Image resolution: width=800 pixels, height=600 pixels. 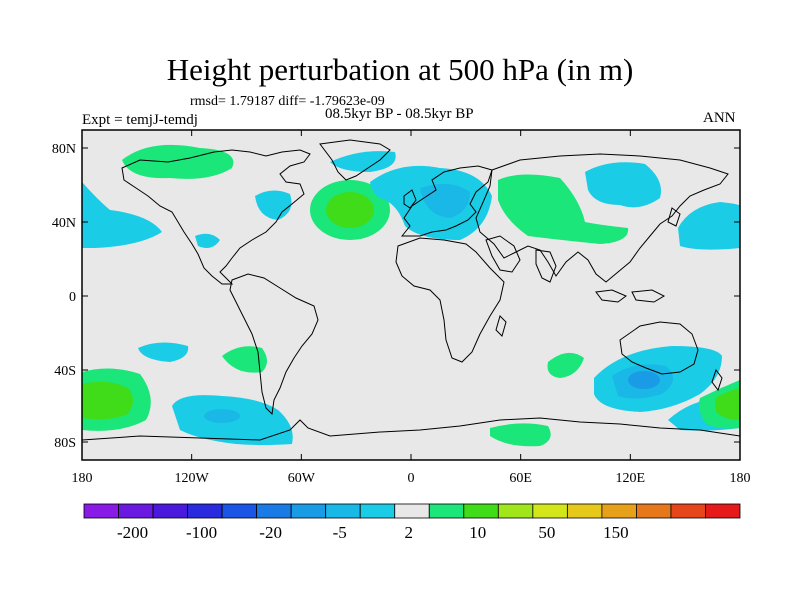 I want to click on lon-tick-label: 120E, so click(x=631, y=478).